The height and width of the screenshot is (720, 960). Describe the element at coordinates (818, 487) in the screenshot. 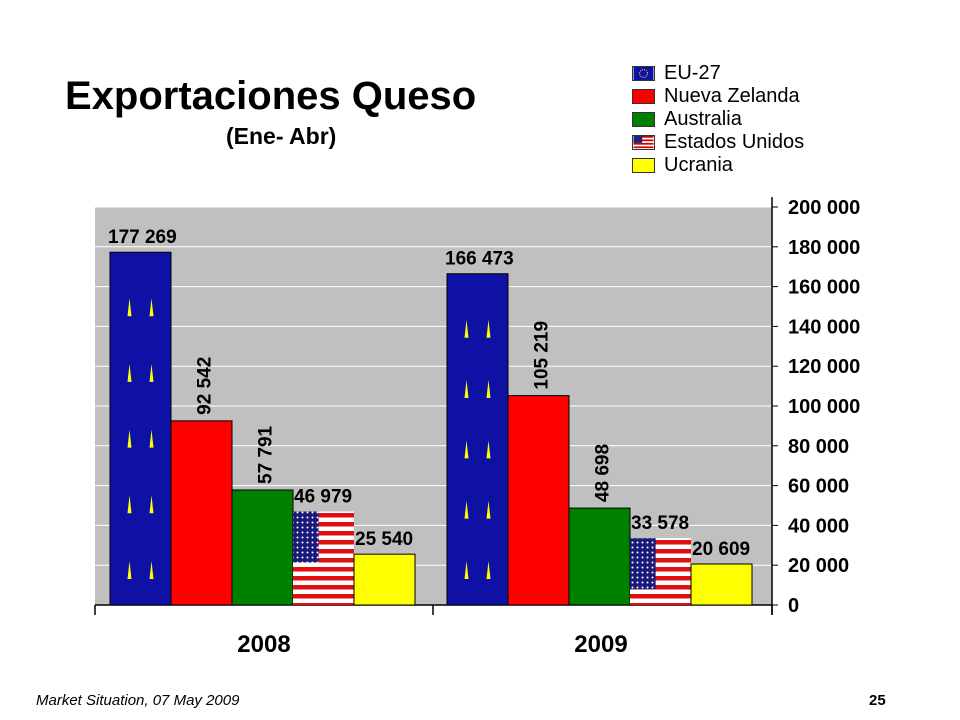

I see `y-tick-label: 60 000` at that location.